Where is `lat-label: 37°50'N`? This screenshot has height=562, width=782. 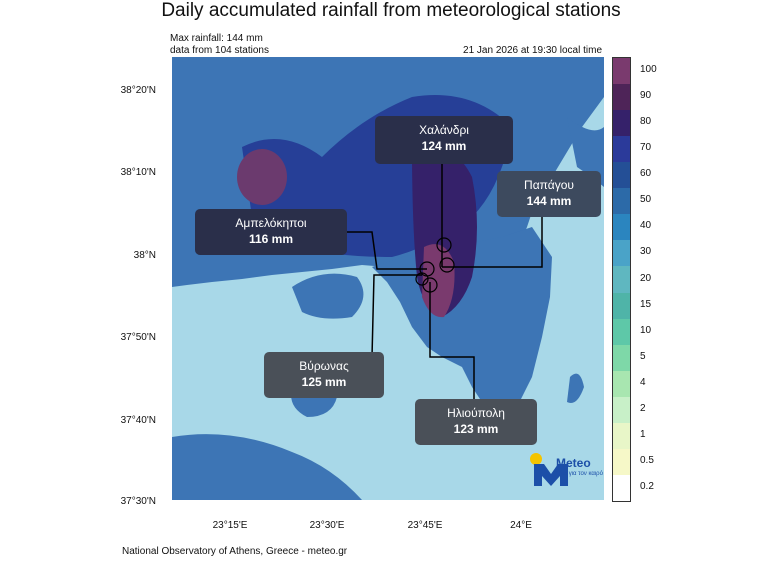 lat-label: 37°50'N is located at coordinates (138, 337).